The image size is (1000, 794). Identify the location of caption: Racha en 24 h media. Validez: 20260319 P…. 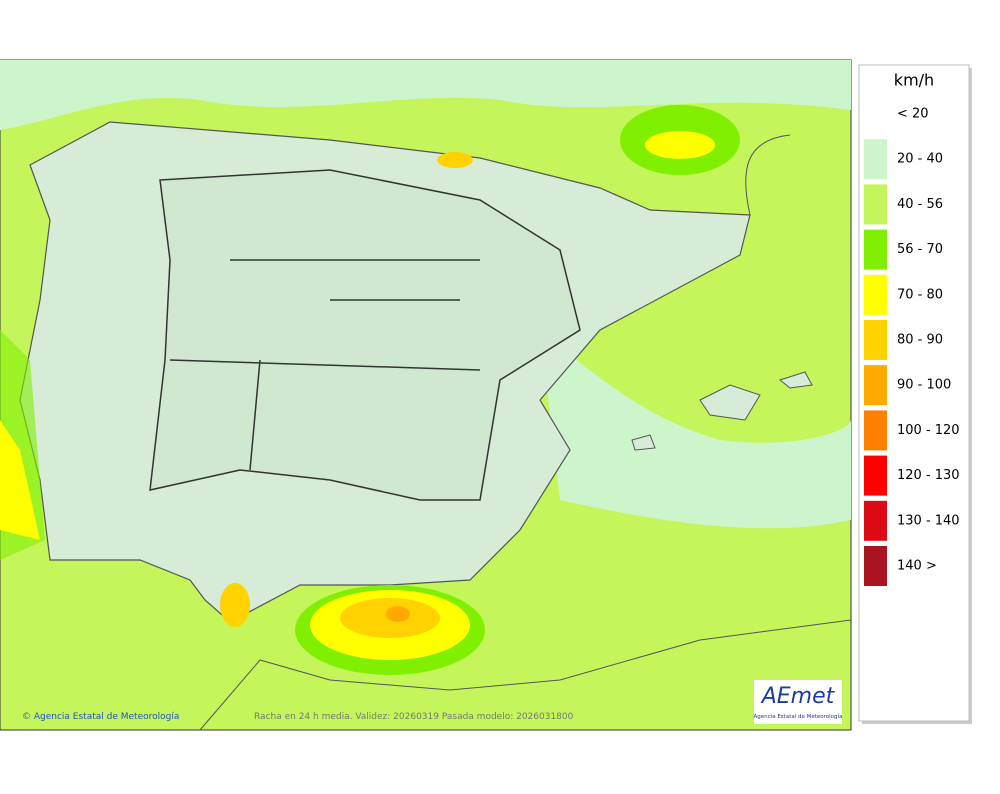
(414, 717).